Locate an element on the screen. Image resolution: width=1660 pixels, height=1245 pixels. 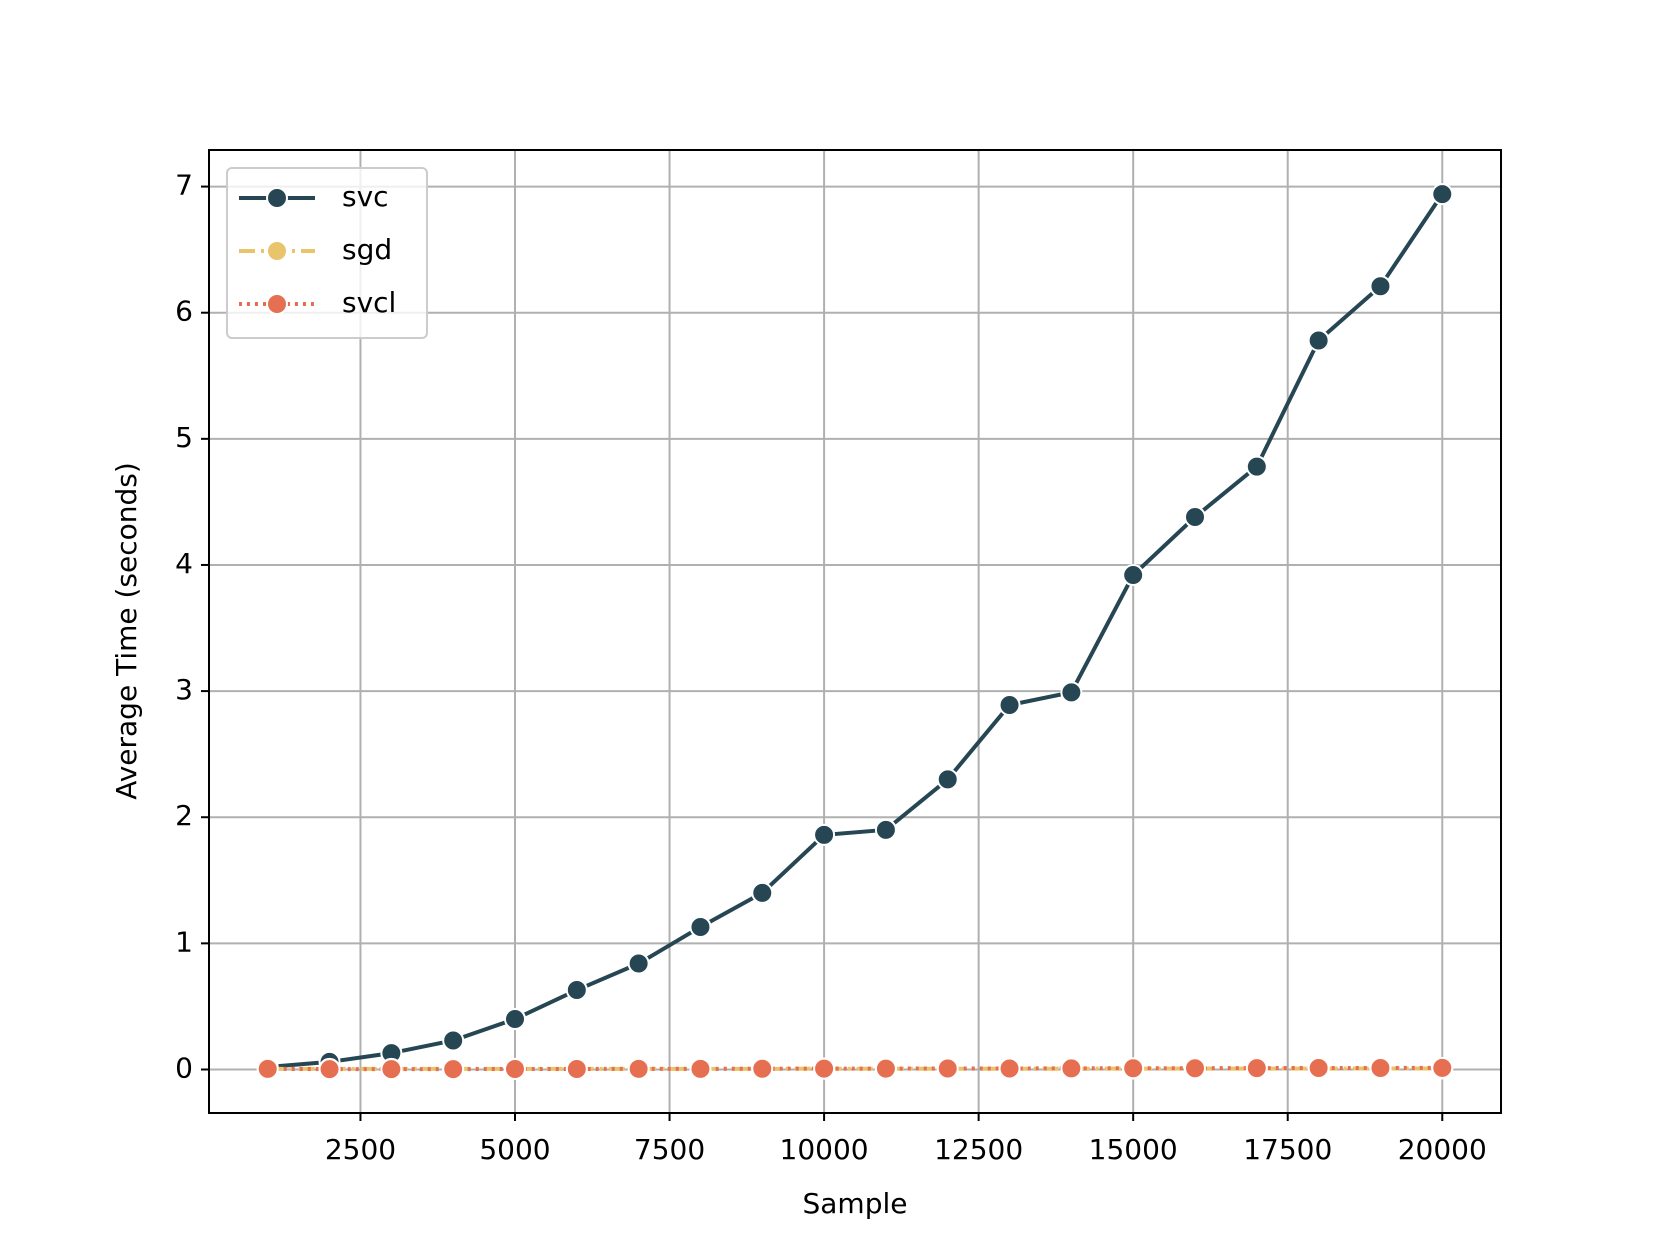
y-axis-label: Average Time (seconds) is located at coordinates (126, 631).